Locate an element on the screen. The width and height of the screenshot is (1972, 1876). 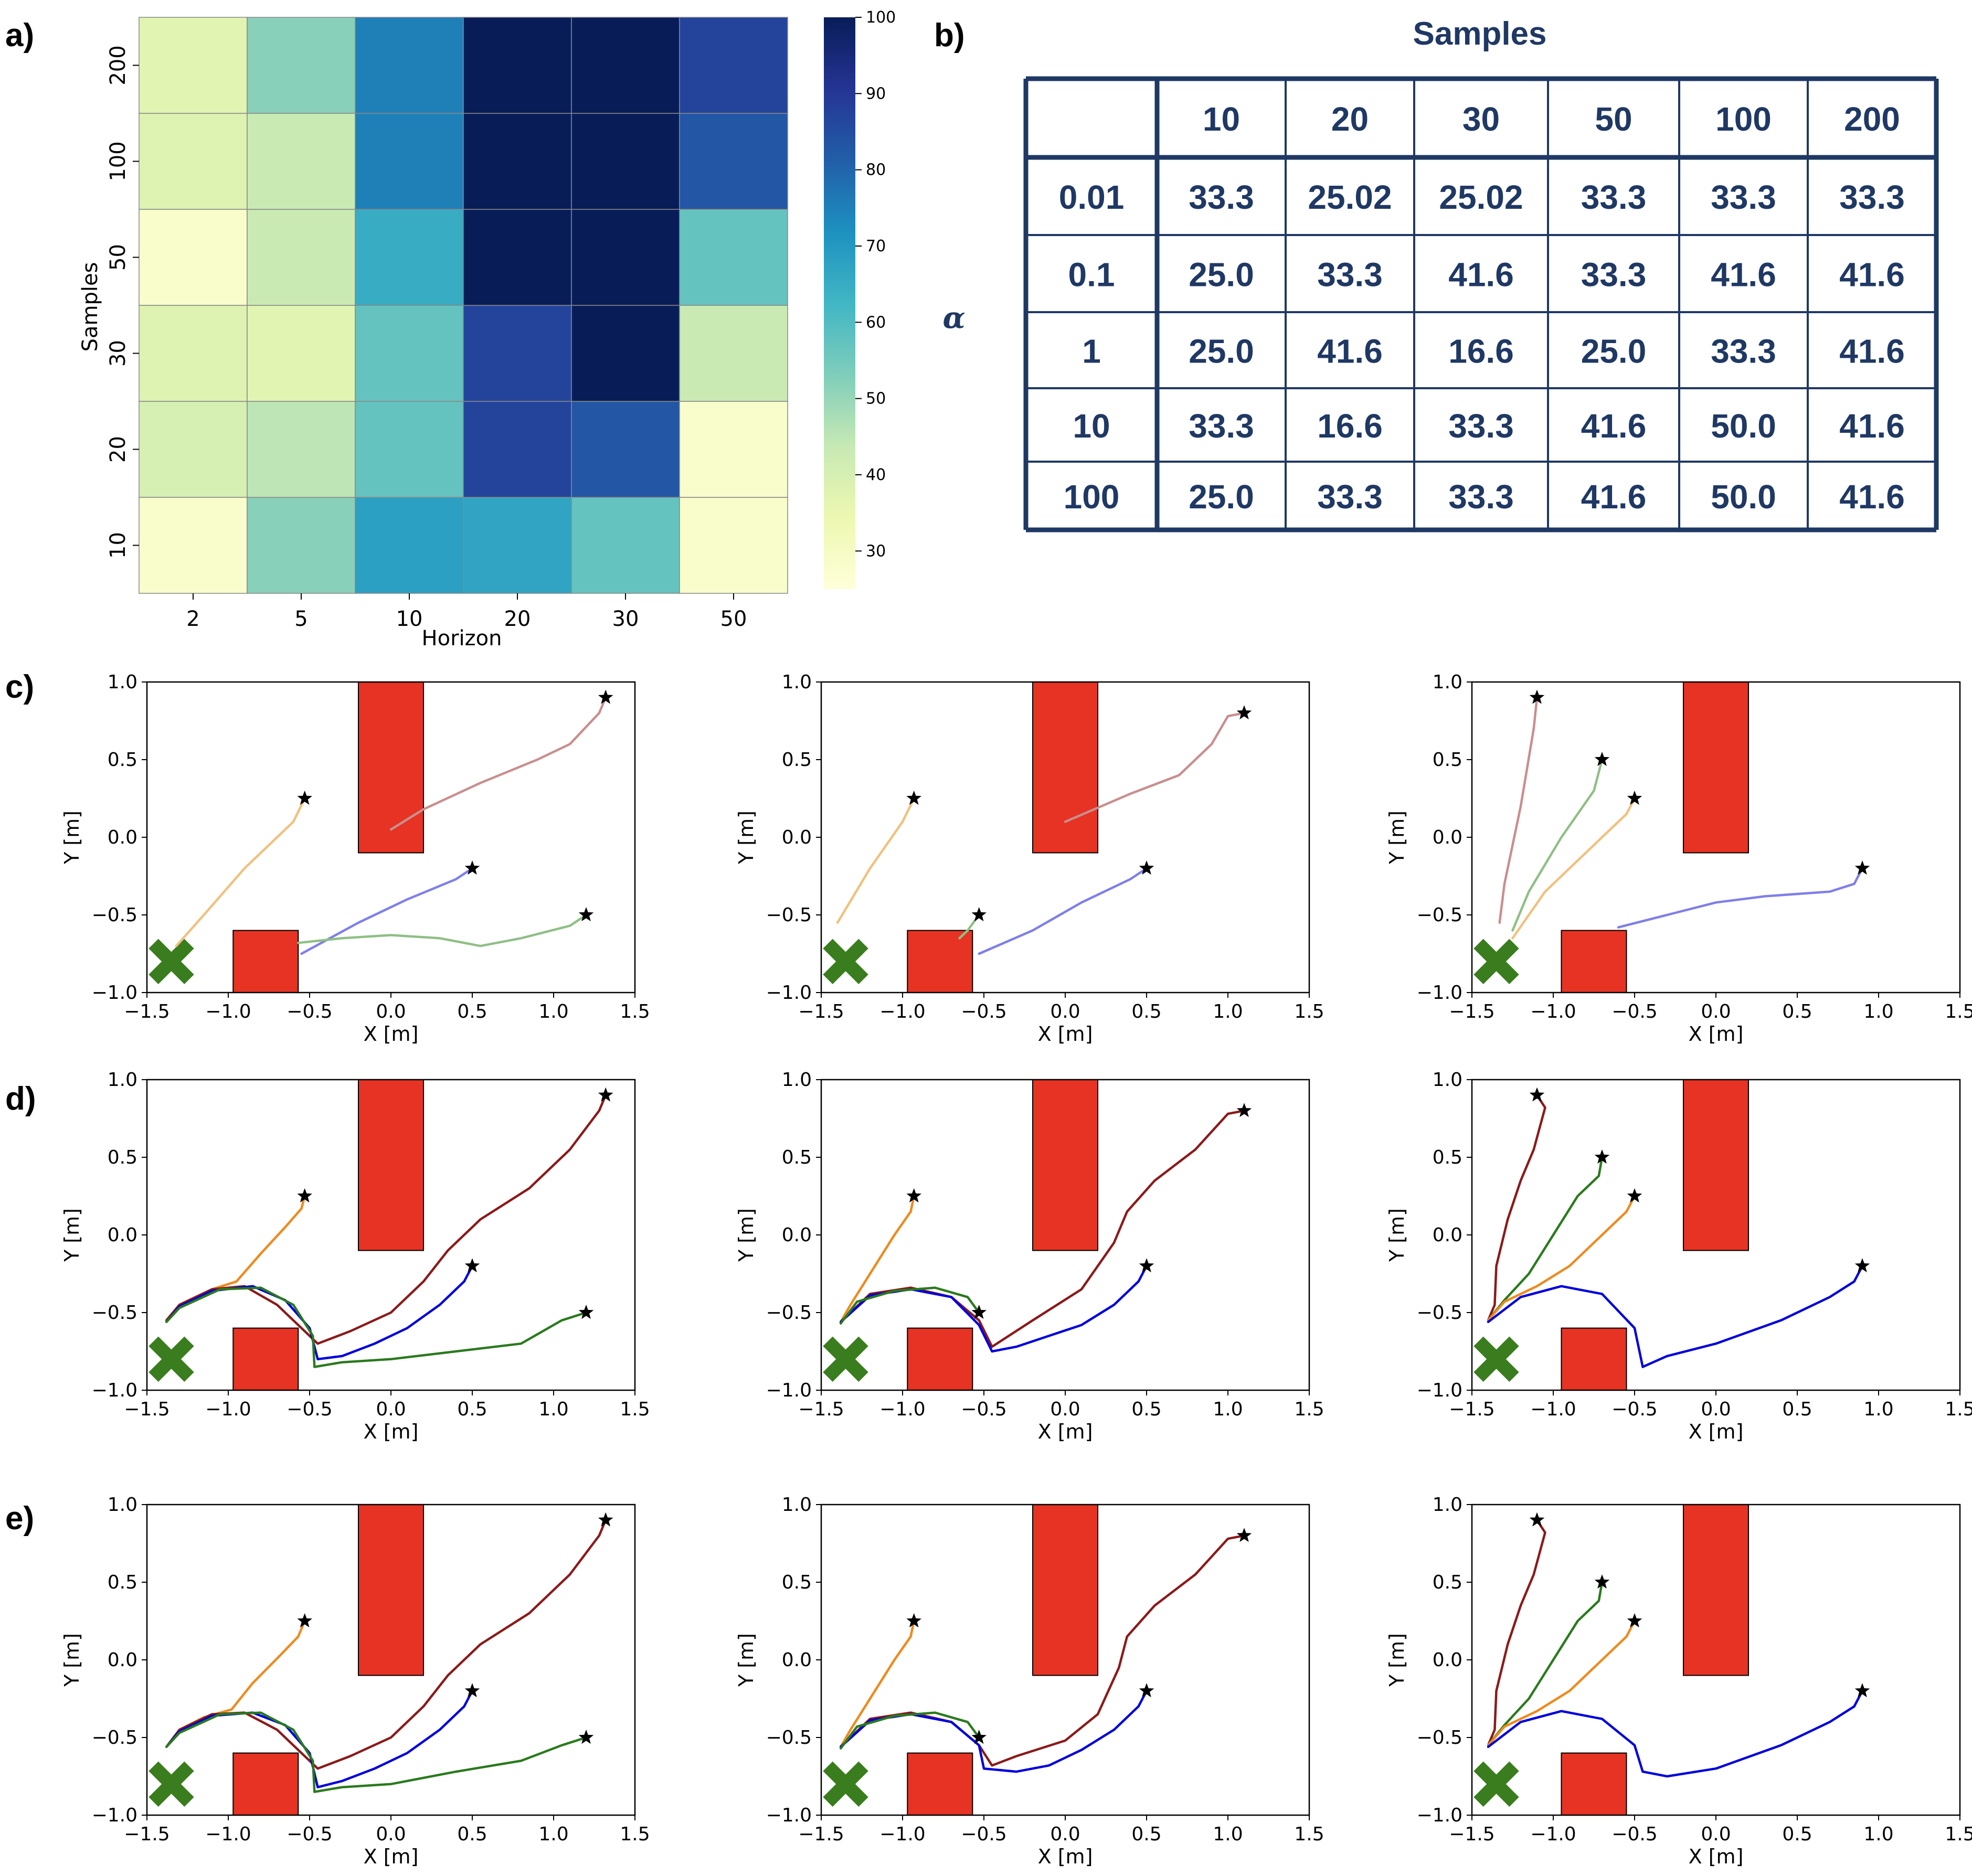
heatmap-x-ticks: 2 5 10 20 30 50 is located at coordinates (466, 612).